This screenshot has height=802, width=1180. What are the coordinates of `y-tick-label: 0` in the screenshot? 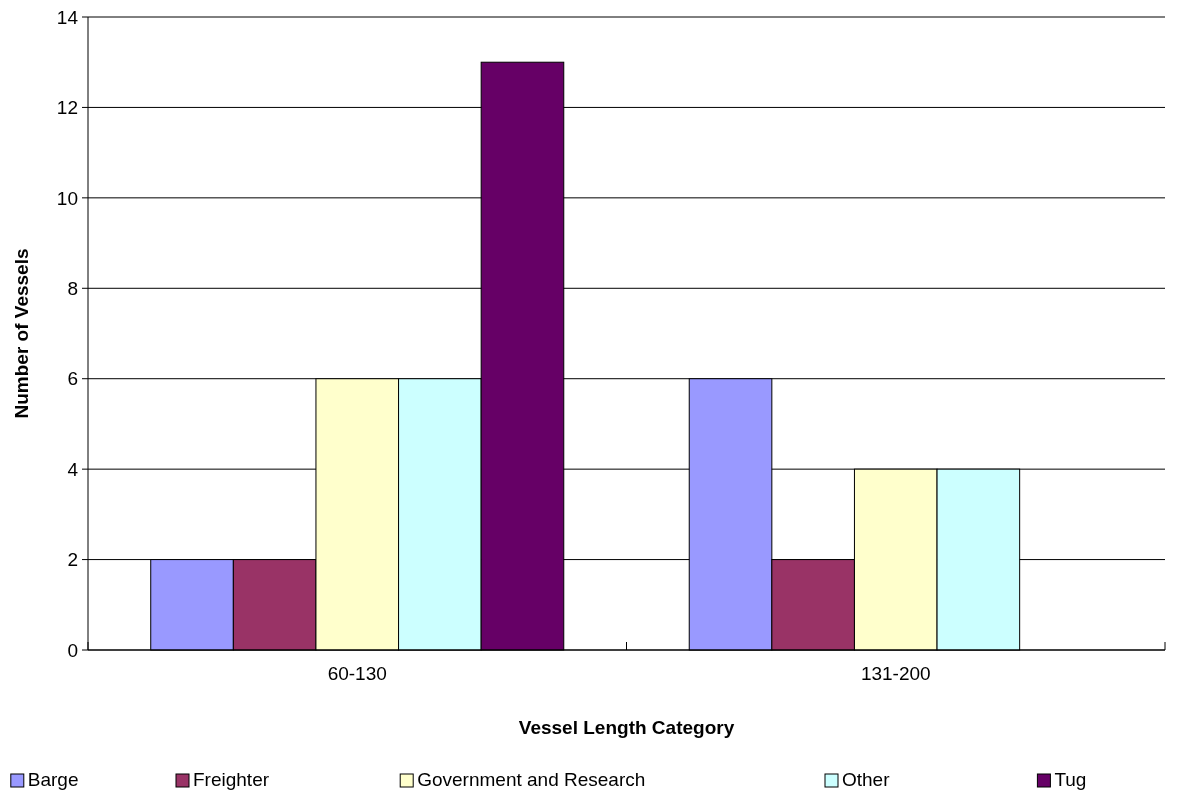 It's located at (72, 650).